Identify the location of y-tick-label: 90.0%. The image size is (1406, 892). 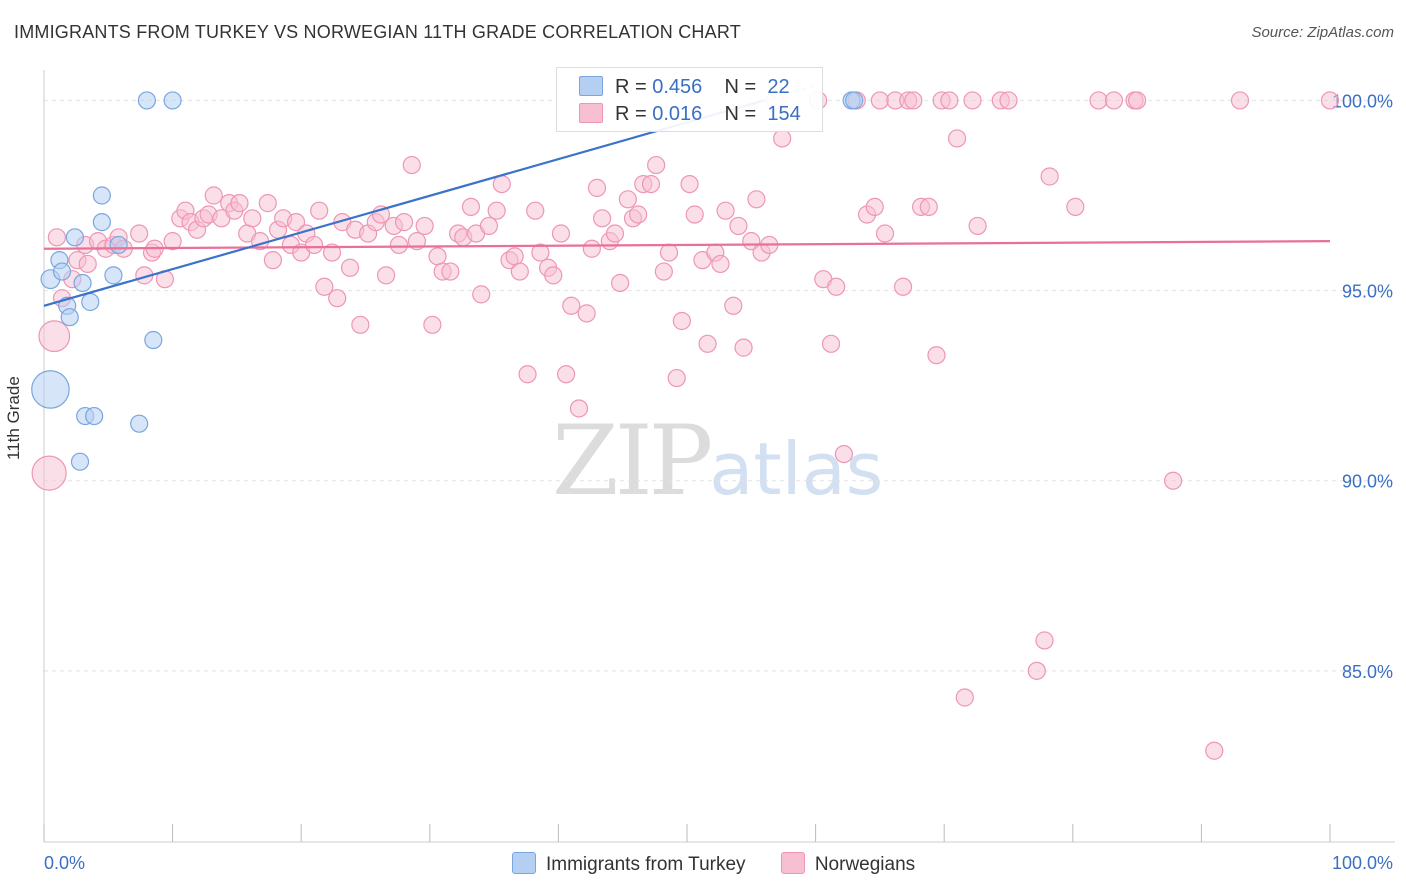
(1367, 482).